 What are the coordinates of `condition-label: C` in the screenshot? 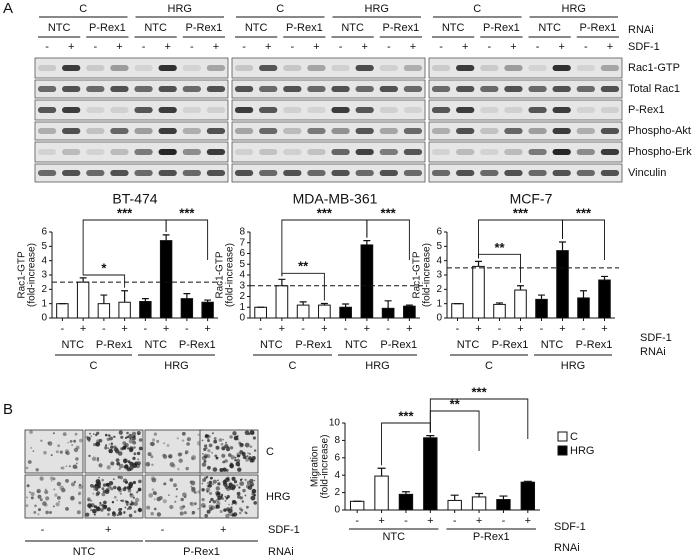 It's located at (270, 452).